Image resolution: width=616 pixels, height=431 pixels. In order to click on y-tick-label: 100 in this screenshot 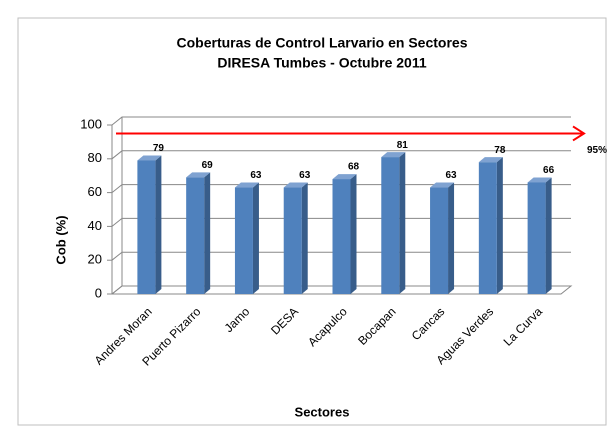, I will do `click(91, 123)`.